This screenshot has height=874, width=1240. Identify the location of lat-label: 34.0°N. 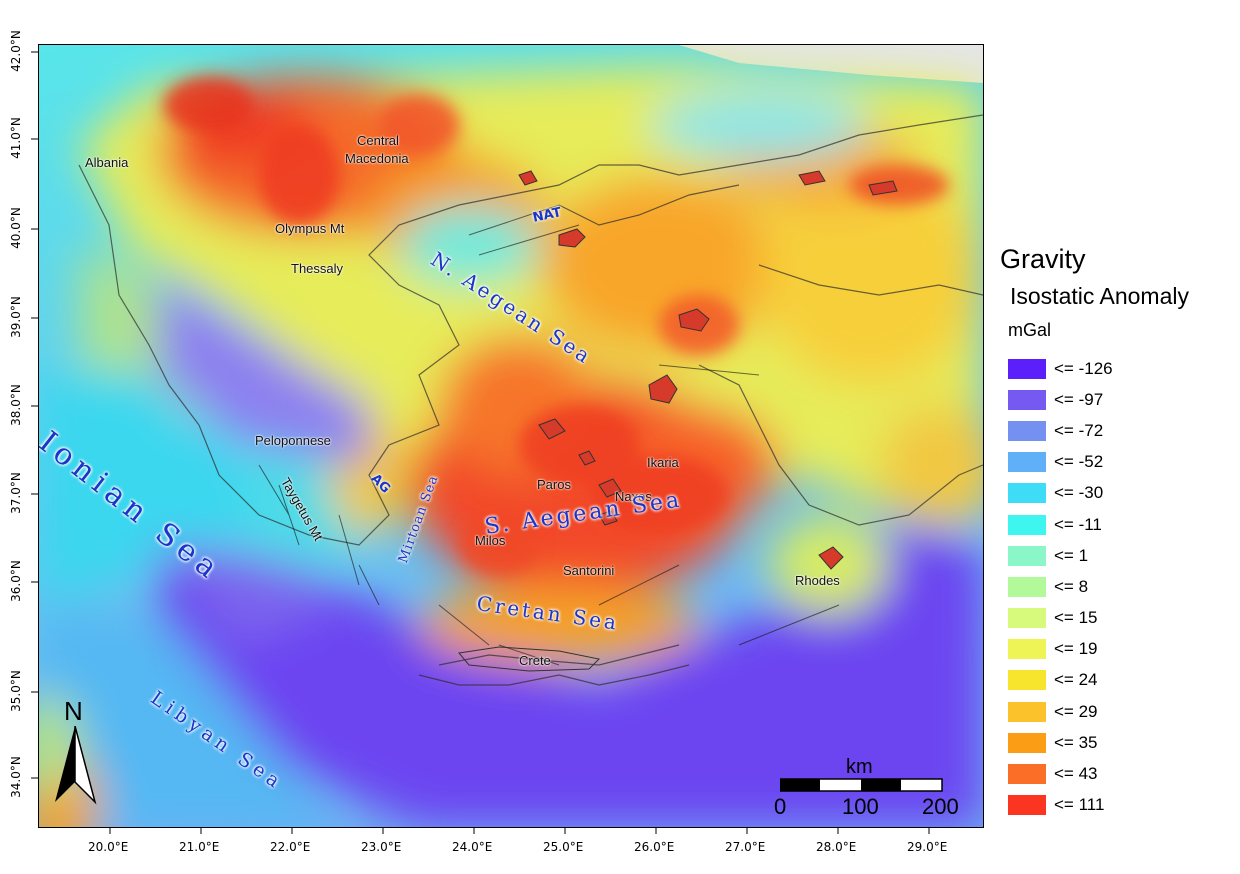
(15, 777).